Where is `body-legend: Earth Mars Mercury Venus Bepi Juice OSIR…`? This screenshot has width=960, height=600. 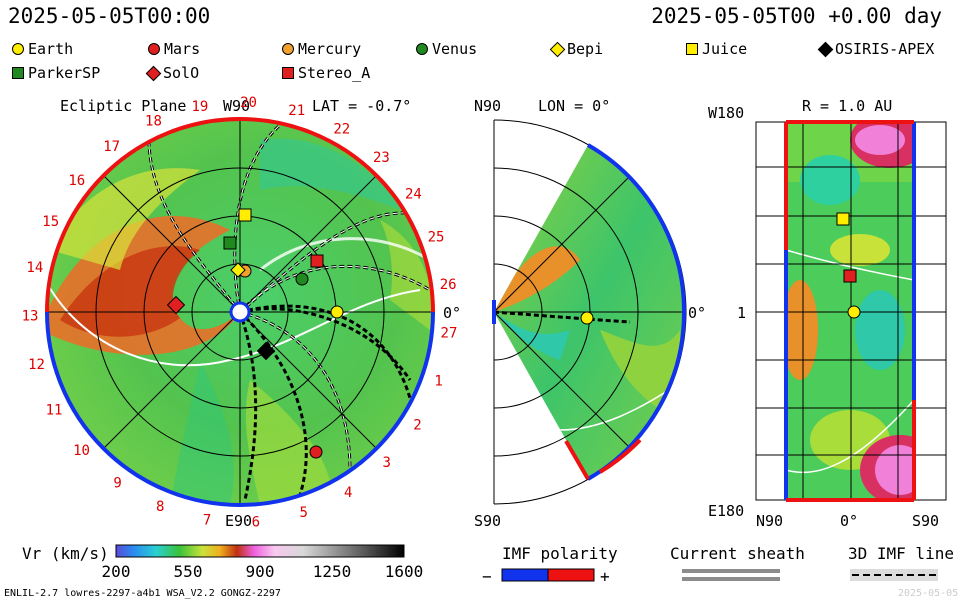
body-legend: Earth Mars Mercury Venus Bepi Juice OSIR… is located at coordinates (480, 62).